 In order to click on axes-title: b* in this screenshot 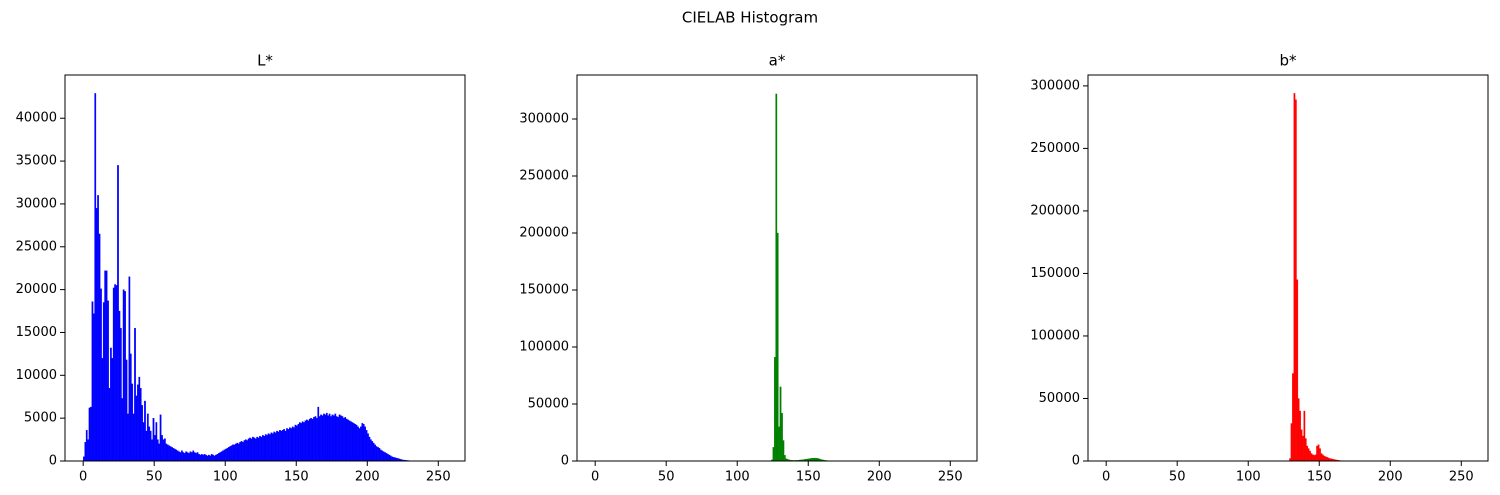, I will do `click(1288, 61)`.